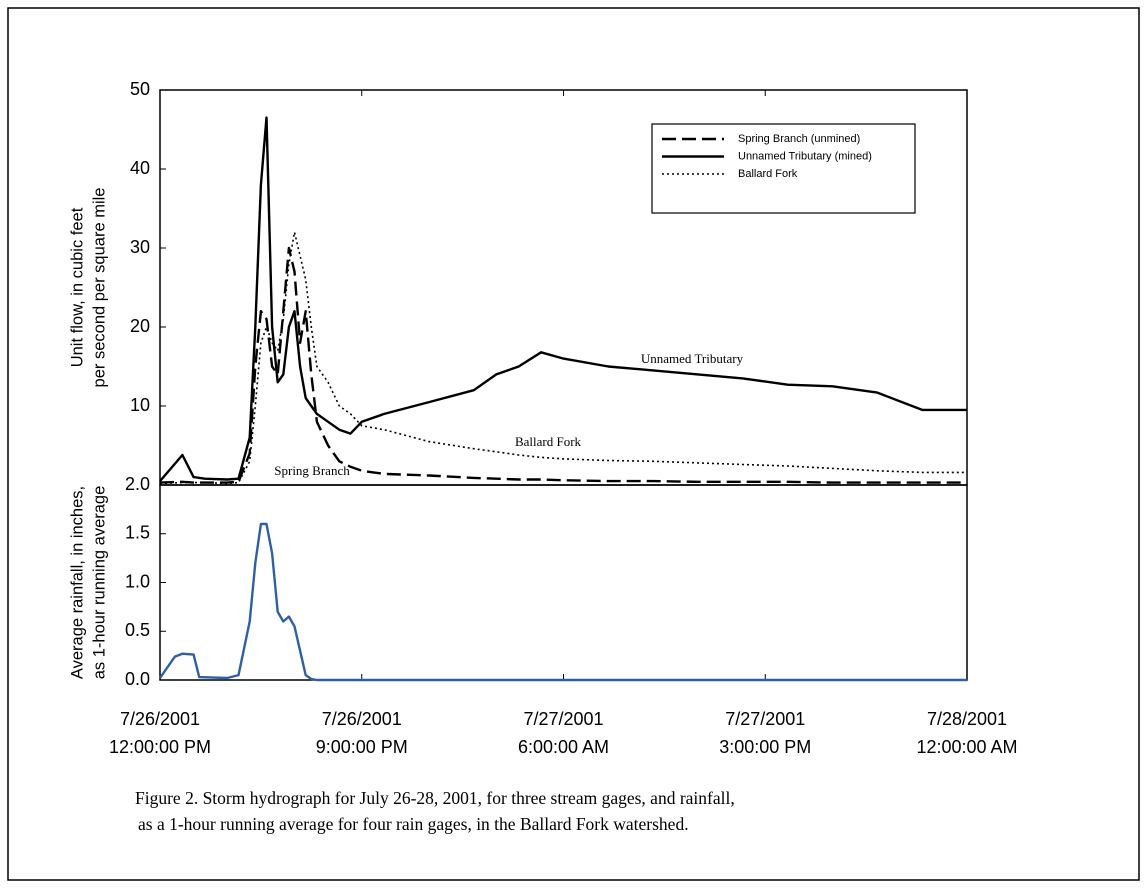 This screenshot has height=888, width=1146. What do you see at coordinates (967, 719) in the screenshot?
I see `x-tick-label: 7/28/2001` at bounding box center [967, 719].